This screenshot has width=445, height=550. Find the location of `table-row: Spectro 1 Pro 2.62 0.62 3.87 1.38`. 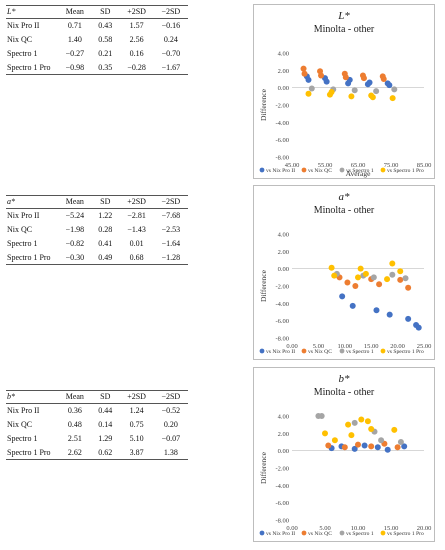

table-row: Spectro 1 Pro 2.62 0.62 3.87 1.38 is located at coordinates (97, 452).